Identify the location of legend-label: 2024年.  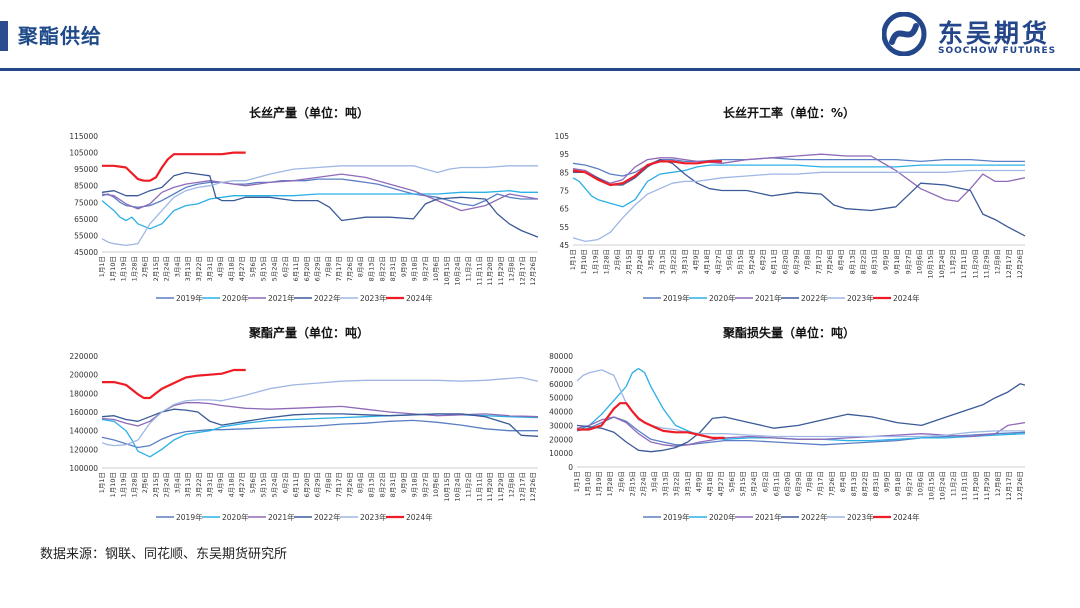
(419, 517).